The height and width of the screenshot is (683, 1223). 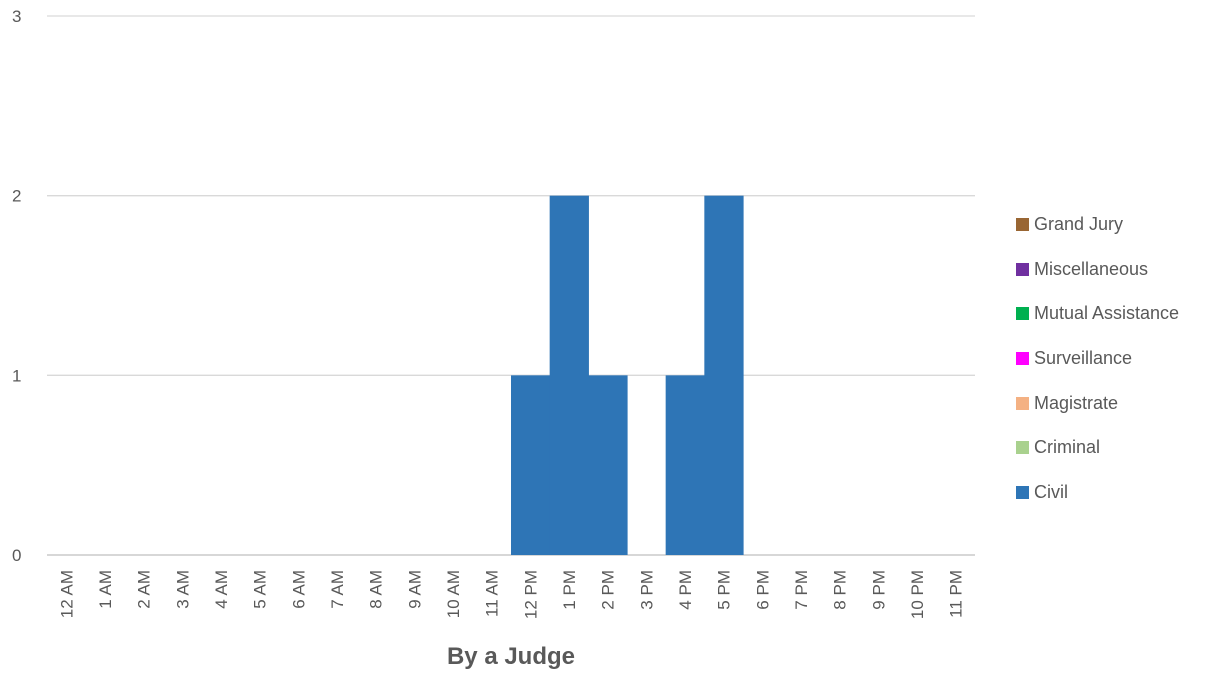 What do you see at coordinates (105, 589) in the screenshot?
I see `x-tick-label: 1 AM` at bounding box center [105, 589].